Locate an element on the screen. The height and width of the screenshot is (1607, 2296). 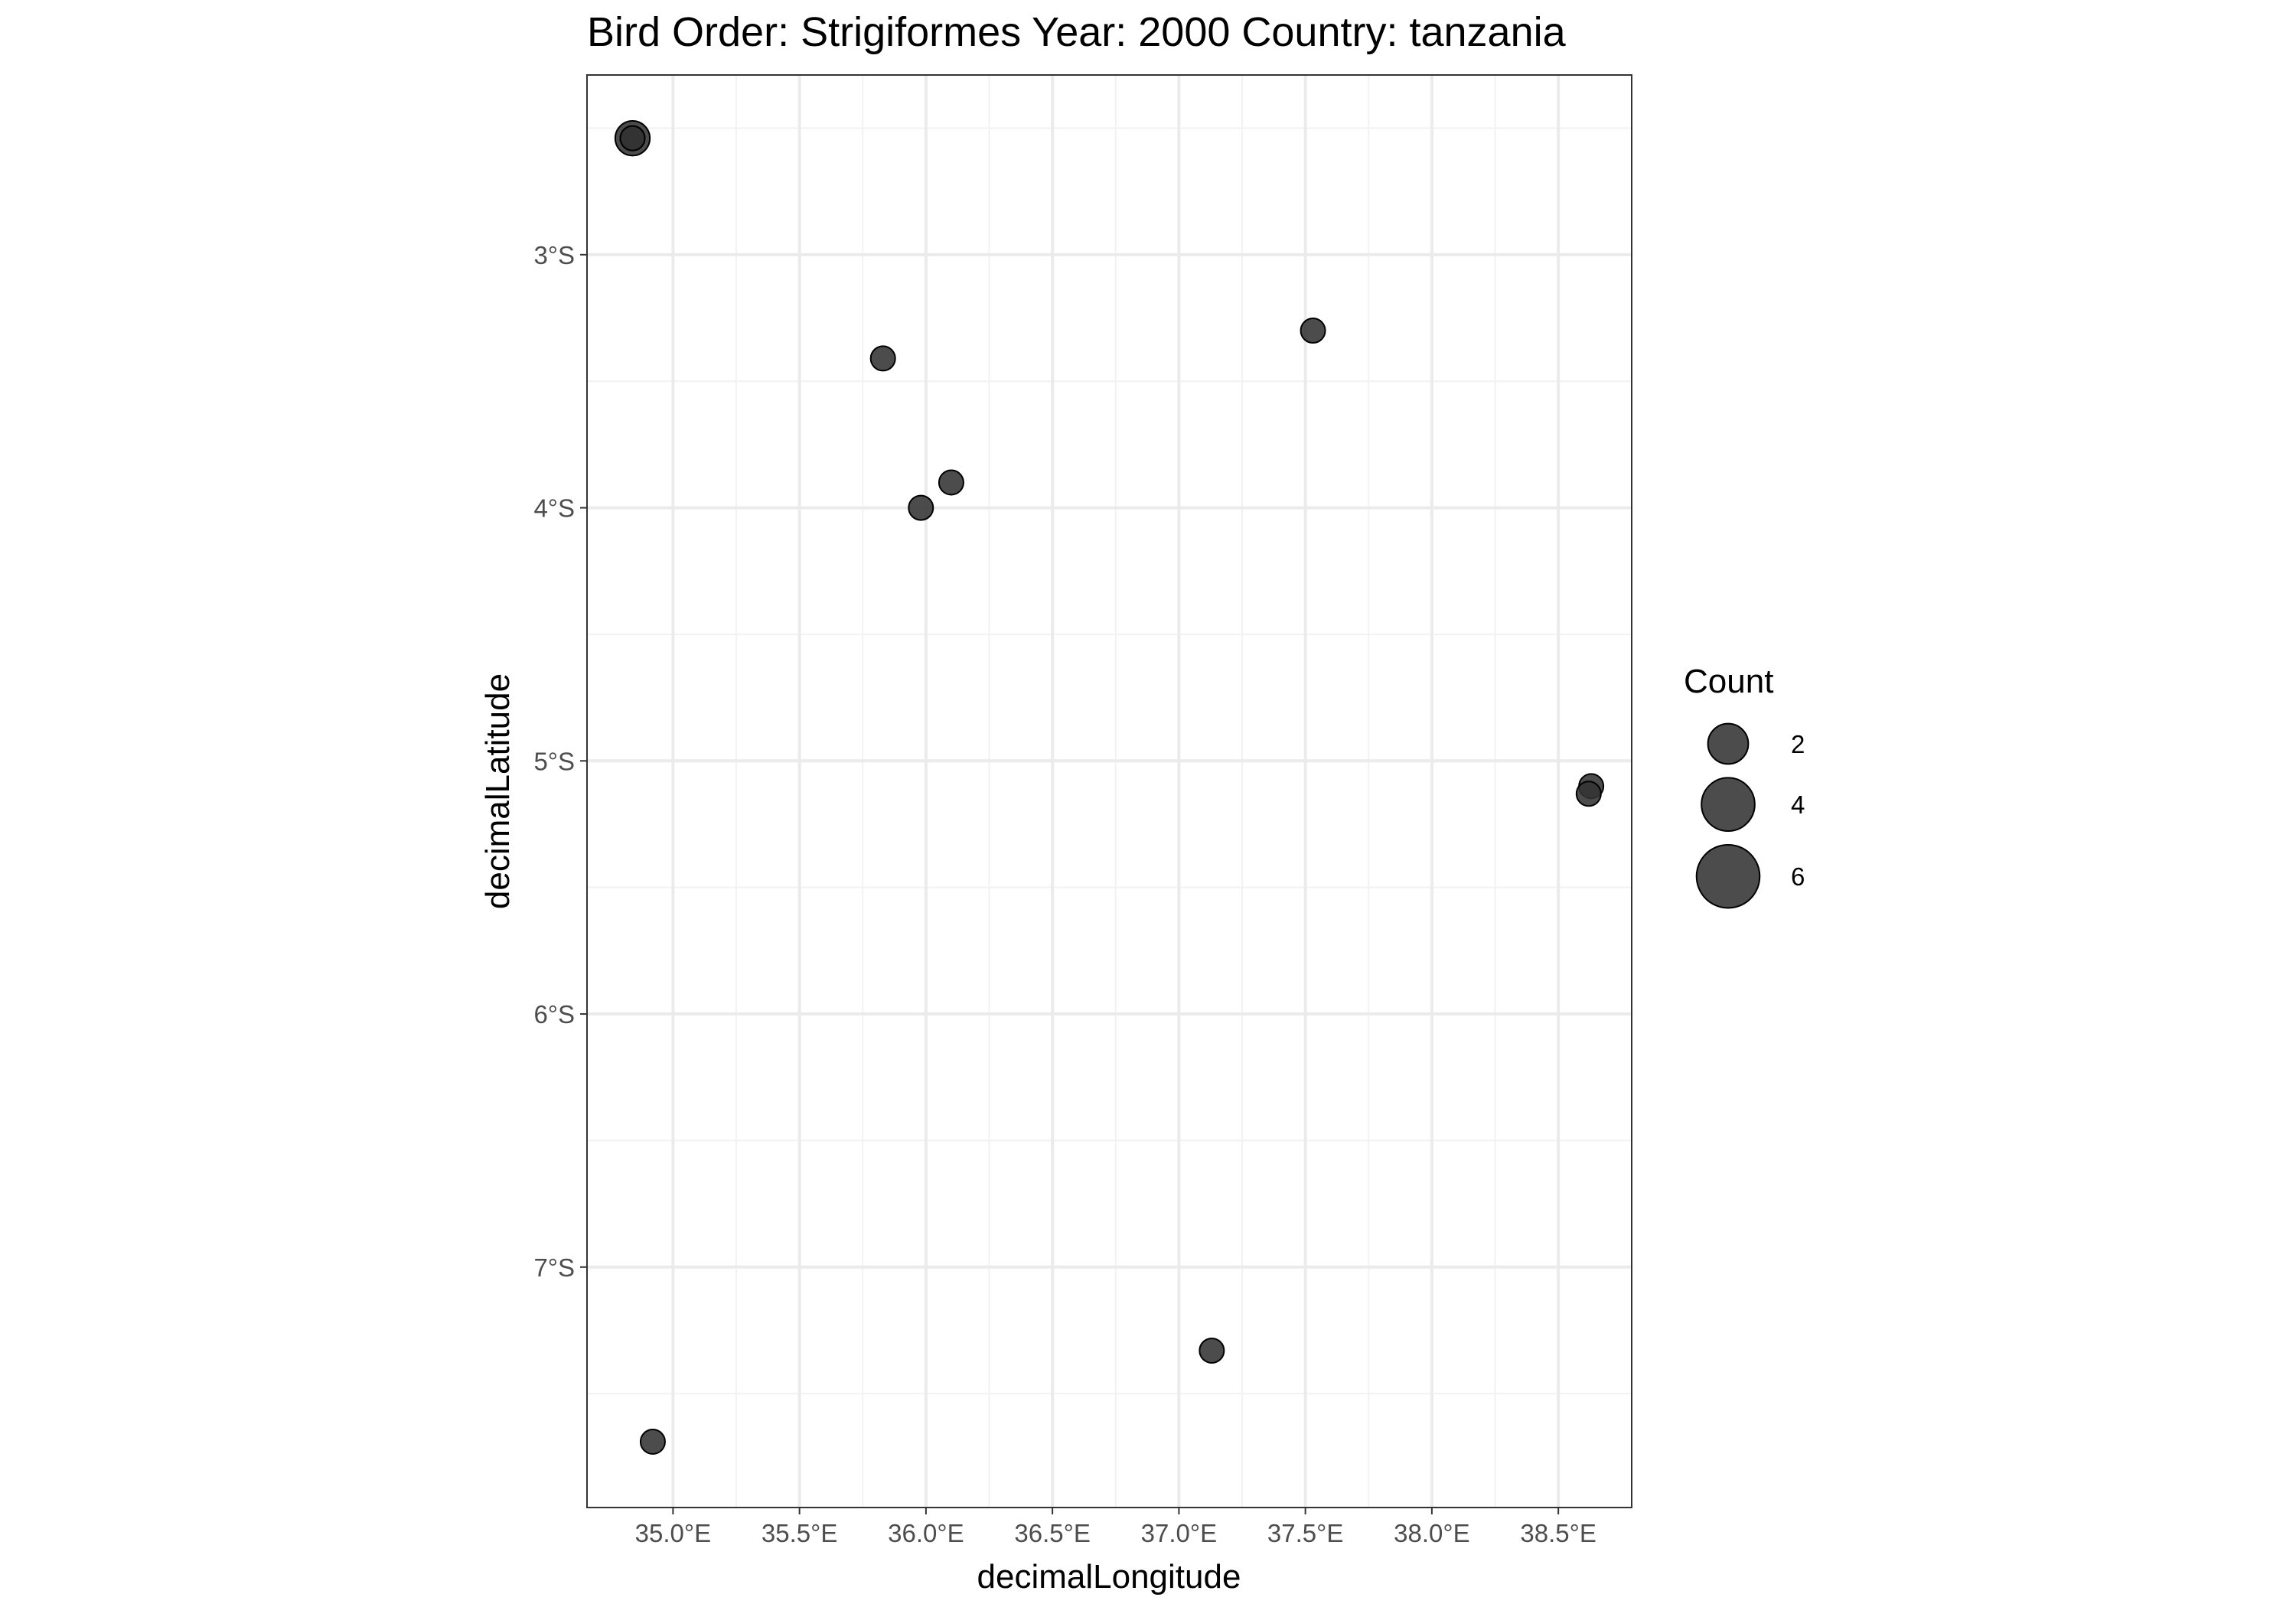
x-tick-label: 35.5°E is located at coordinates (799, 1533).